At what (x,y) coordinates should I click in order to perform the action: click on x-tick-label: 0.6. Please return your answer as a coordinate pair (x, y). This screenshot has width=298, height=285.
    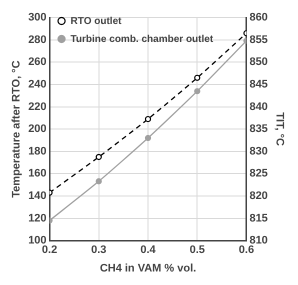
    Looking at the image, I should click on (246, 250).